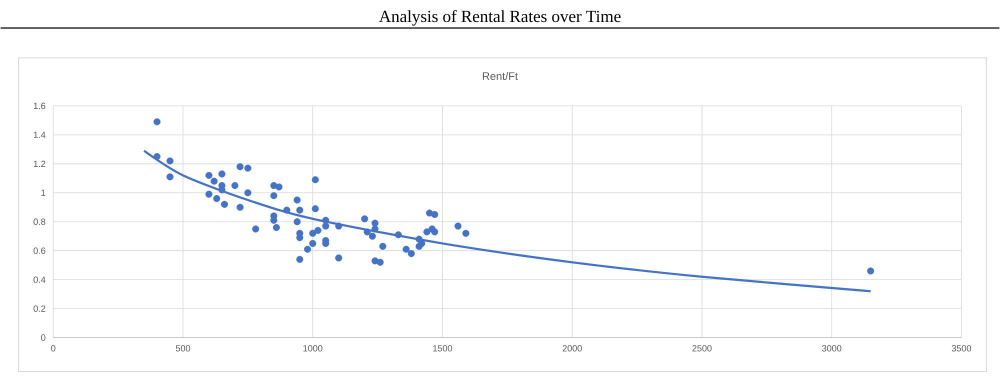 The width and height of the screenshot is (1000, 378). Describe the element at coordinates (312, 348) in the screenshot. I see `x-tick-label: 1000` at that location.